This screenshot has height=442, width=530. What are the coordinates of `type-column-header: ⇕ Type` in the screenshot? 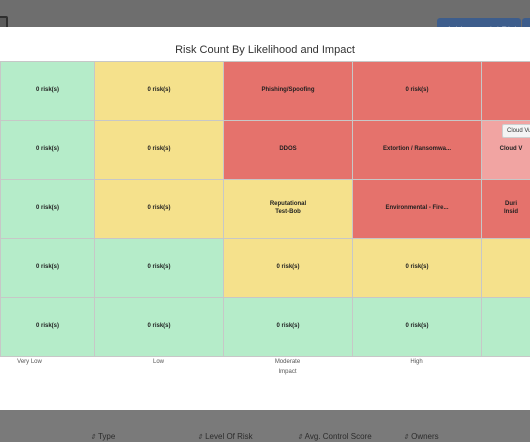 It's located at (103, 436).